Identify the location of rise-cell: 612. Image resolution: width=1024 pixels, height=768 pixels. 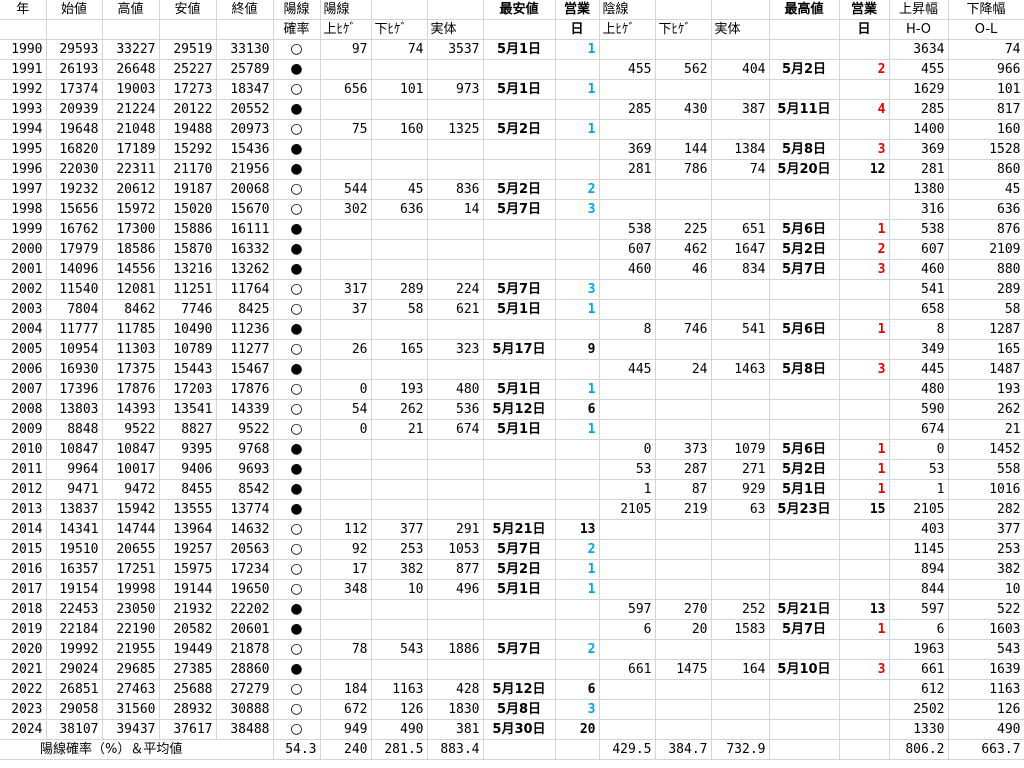
(919, 689).